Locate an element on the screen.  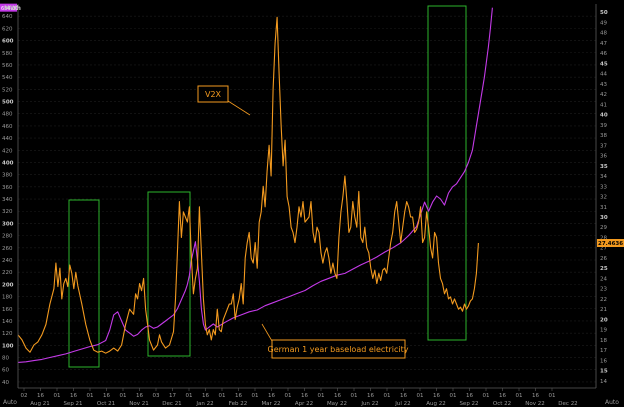
v2x-annotation-box is located at coordinates (213, 94).